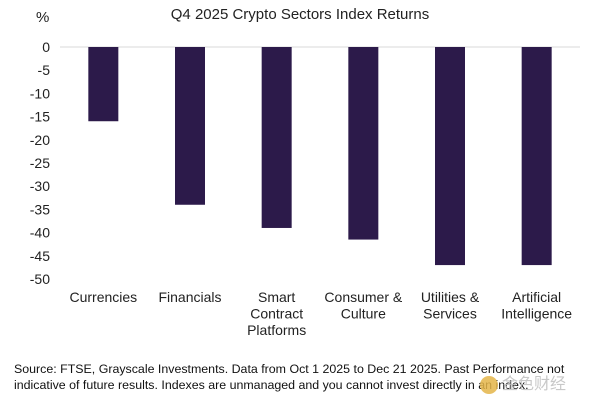  What do you see at coordinates (189, 297) in the screenshot?
I see `x-tick-label: Financials` at bounding box center [189, 297].